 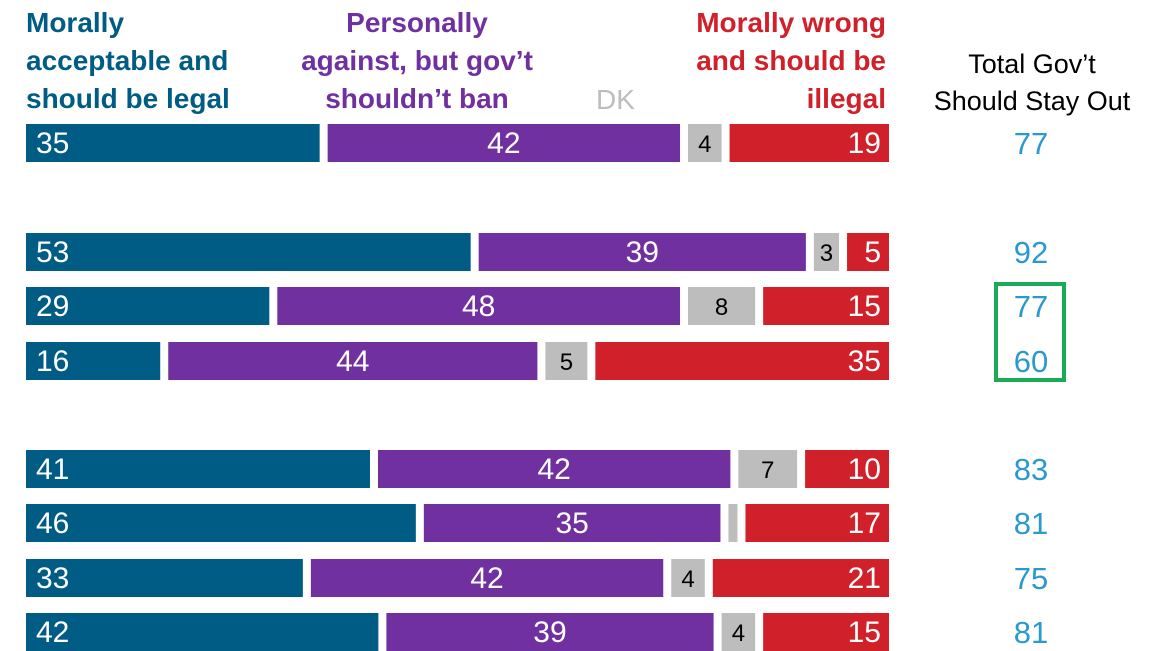 I want to click on bar-row: 29 48 8 15 77, so click(x=537, y=306).